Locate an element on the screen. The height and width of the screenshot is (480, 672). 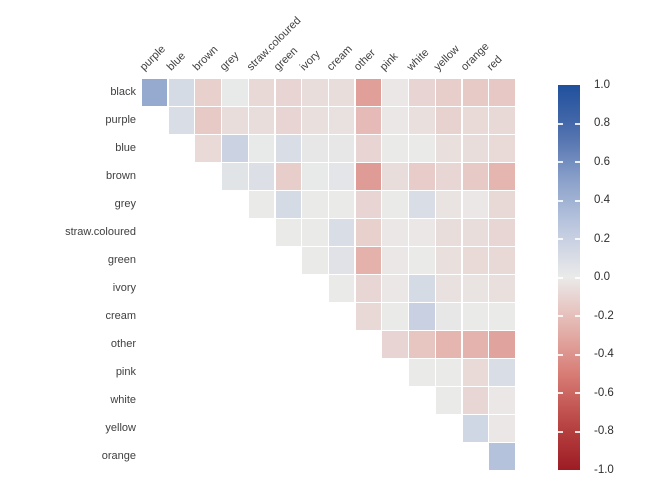
row-label-grey: grey is located at coordinates (125, 204).